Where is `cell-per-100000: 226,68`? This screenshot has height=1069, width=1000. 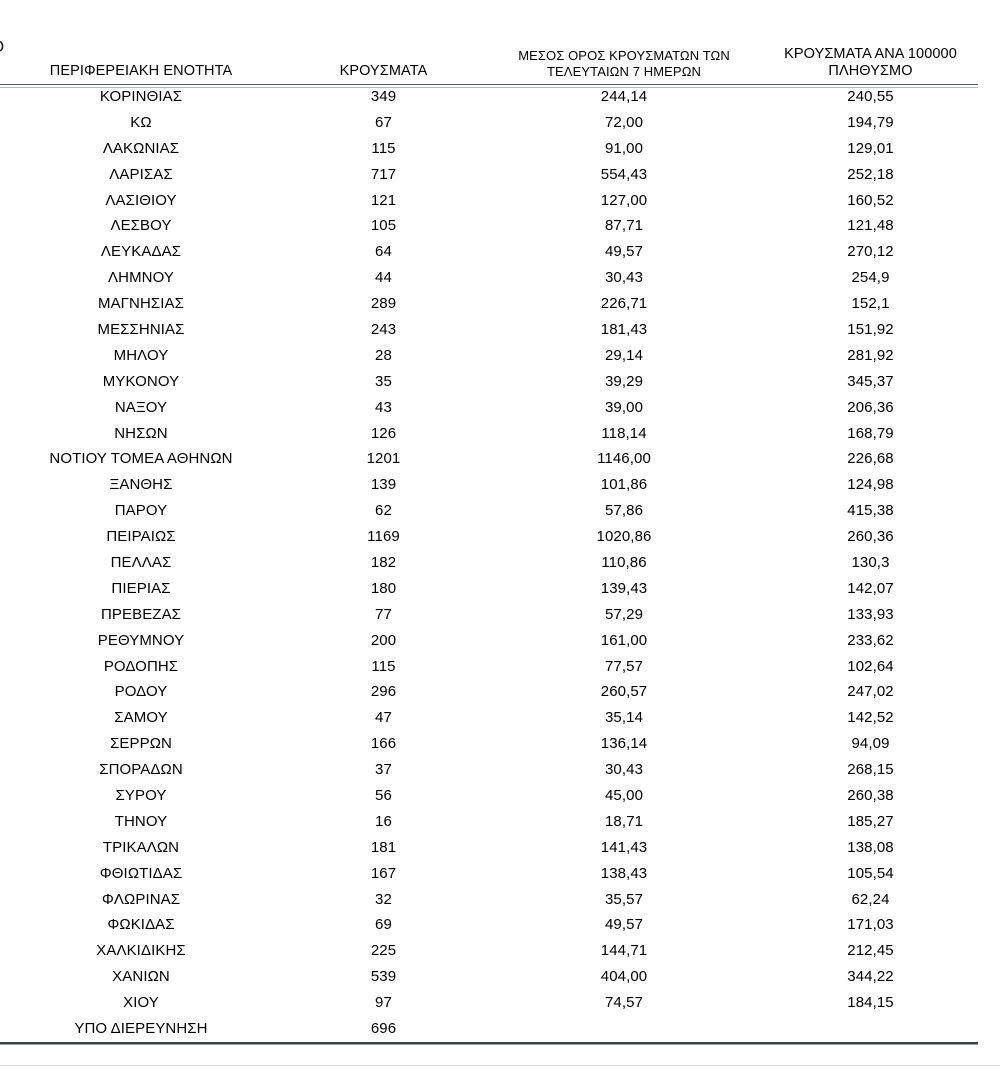 cell-per-100000: 226,68 is located at coordinates (870, 459).